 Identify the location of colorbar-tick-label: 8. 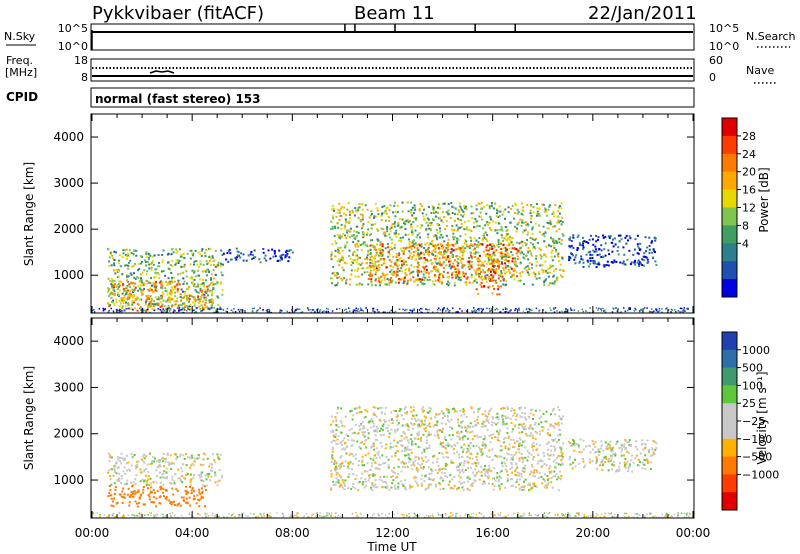
(745, 225).